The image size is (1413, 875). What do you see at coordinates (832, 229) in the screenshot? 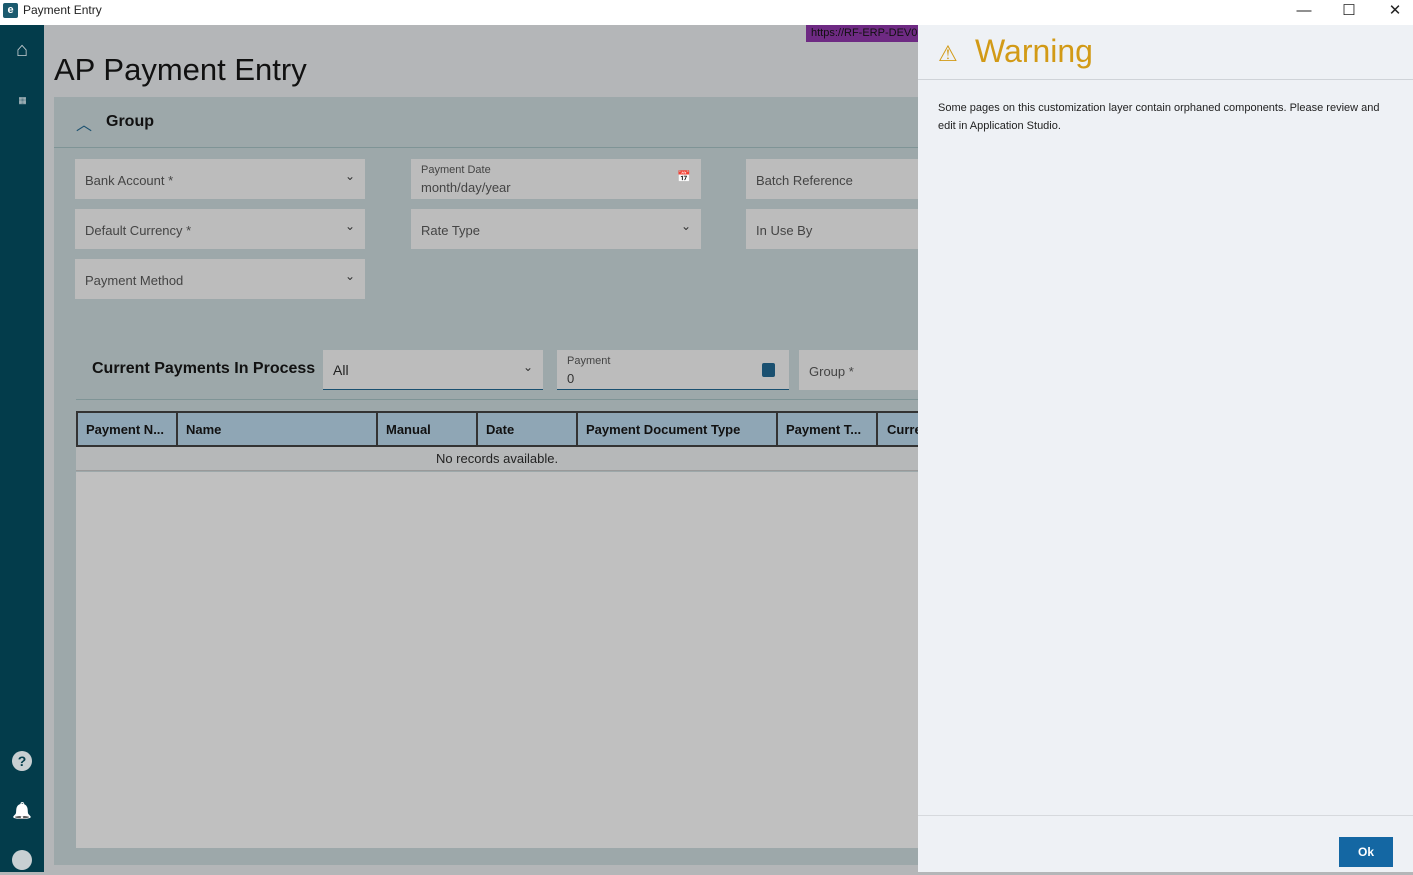
I see `in-use-by-field: In Use By` at bounding box center [832, 229].